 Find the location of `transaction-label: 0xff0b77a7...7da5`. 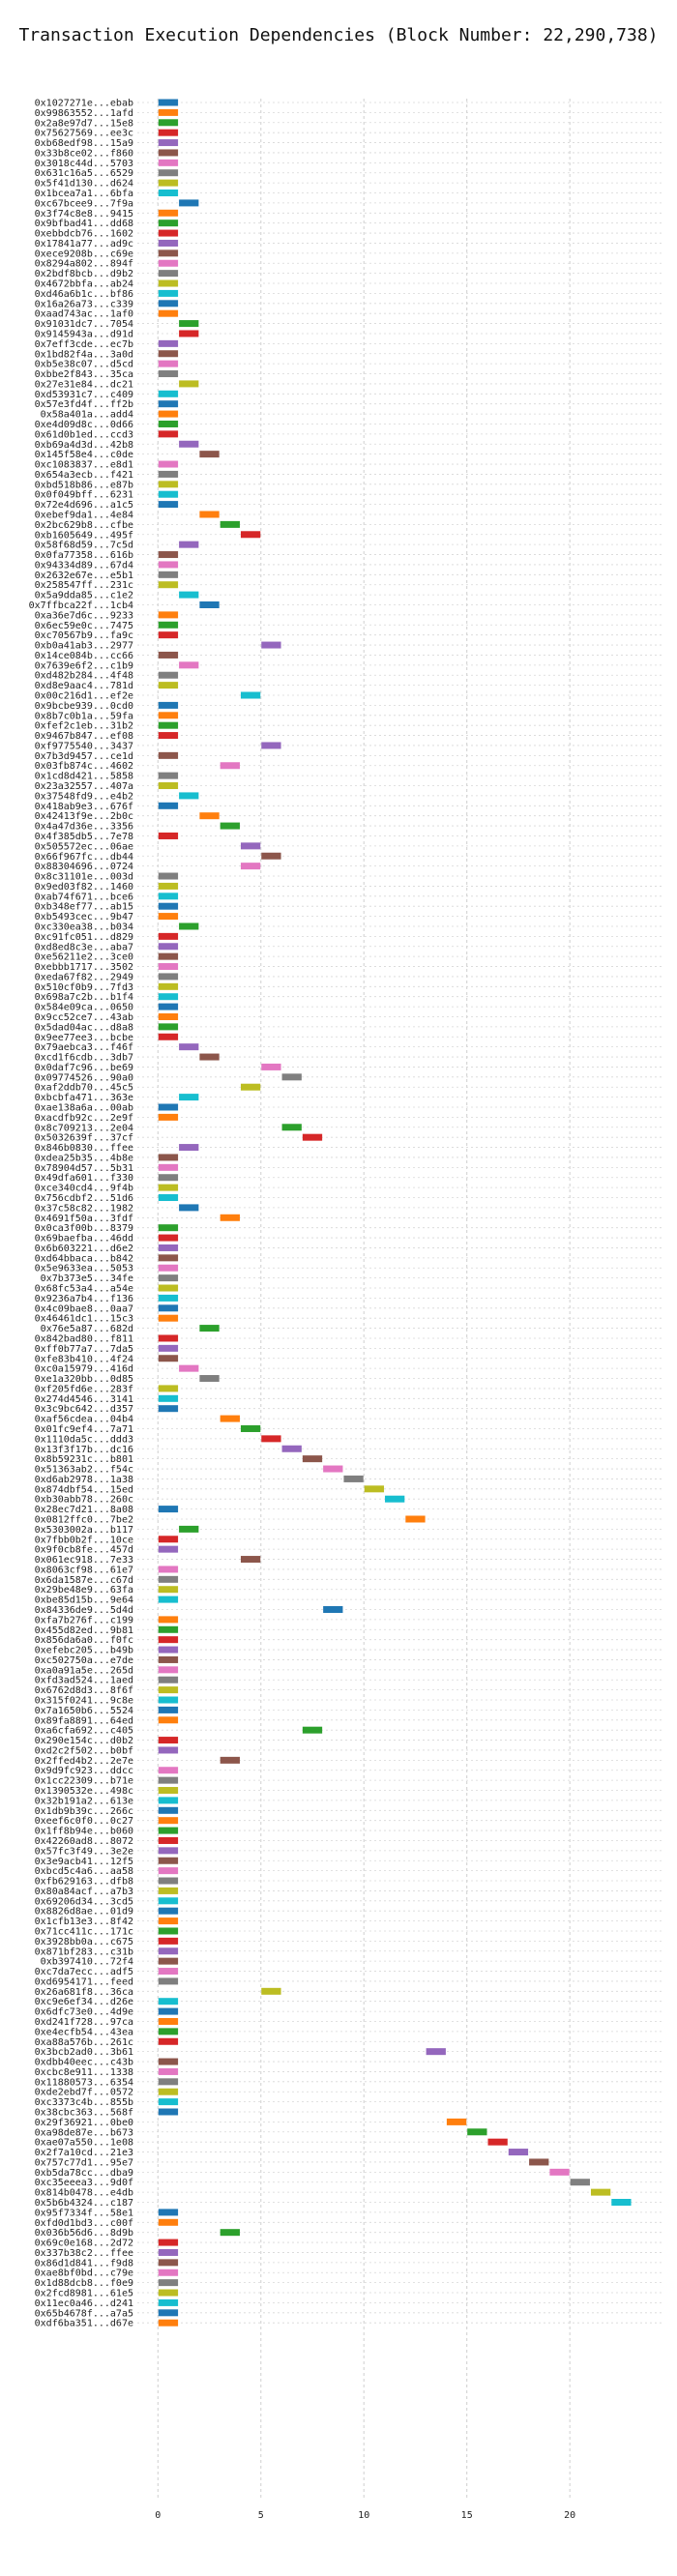

transaction-label: 0xff0b77a7...7da5 is located at coordinates (84, 1349).